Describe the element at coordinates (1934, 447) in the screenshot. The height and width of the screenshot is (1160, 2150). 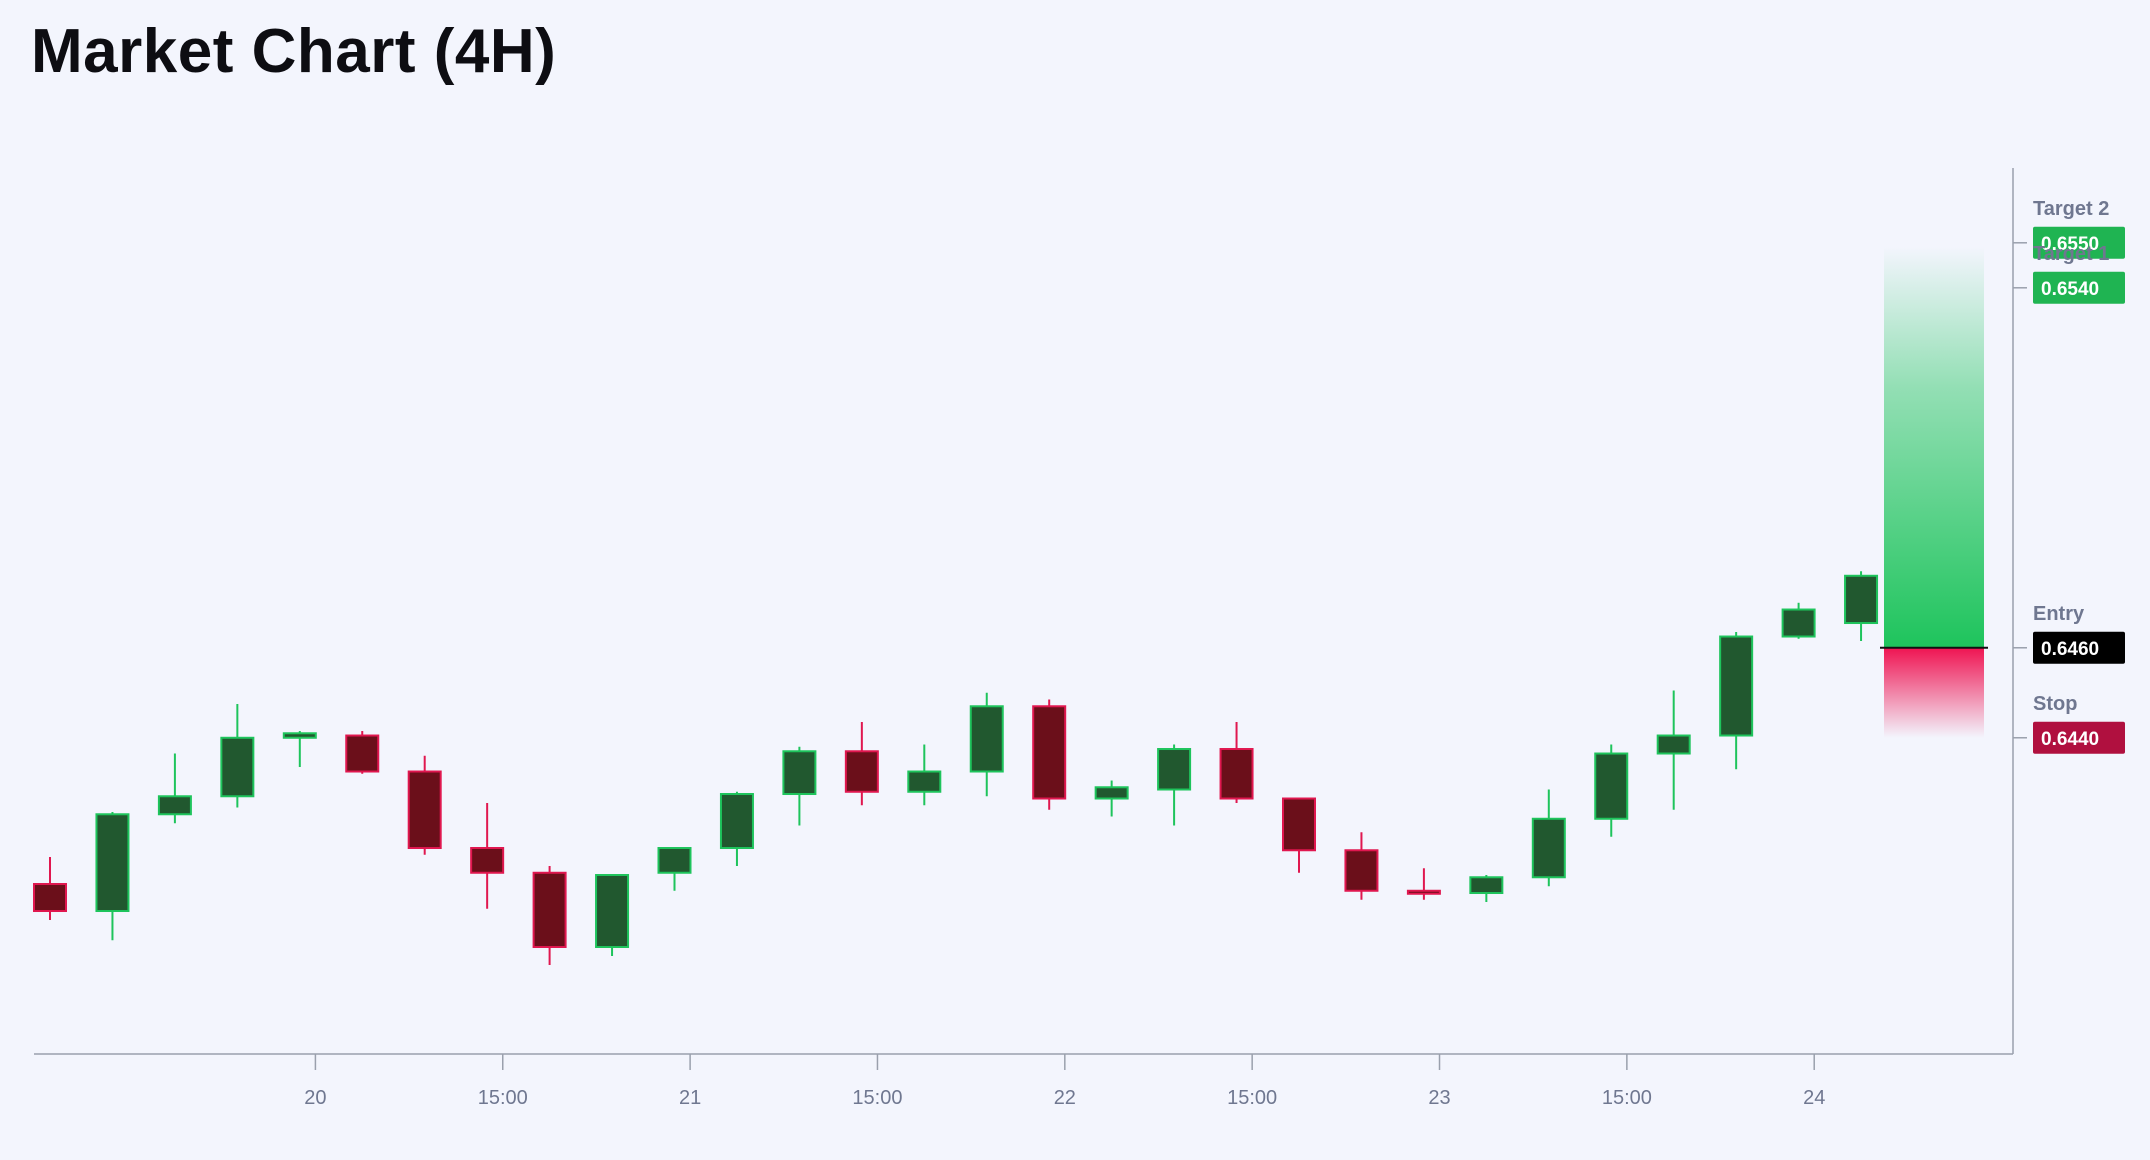
I see `profit-zone` at that location.